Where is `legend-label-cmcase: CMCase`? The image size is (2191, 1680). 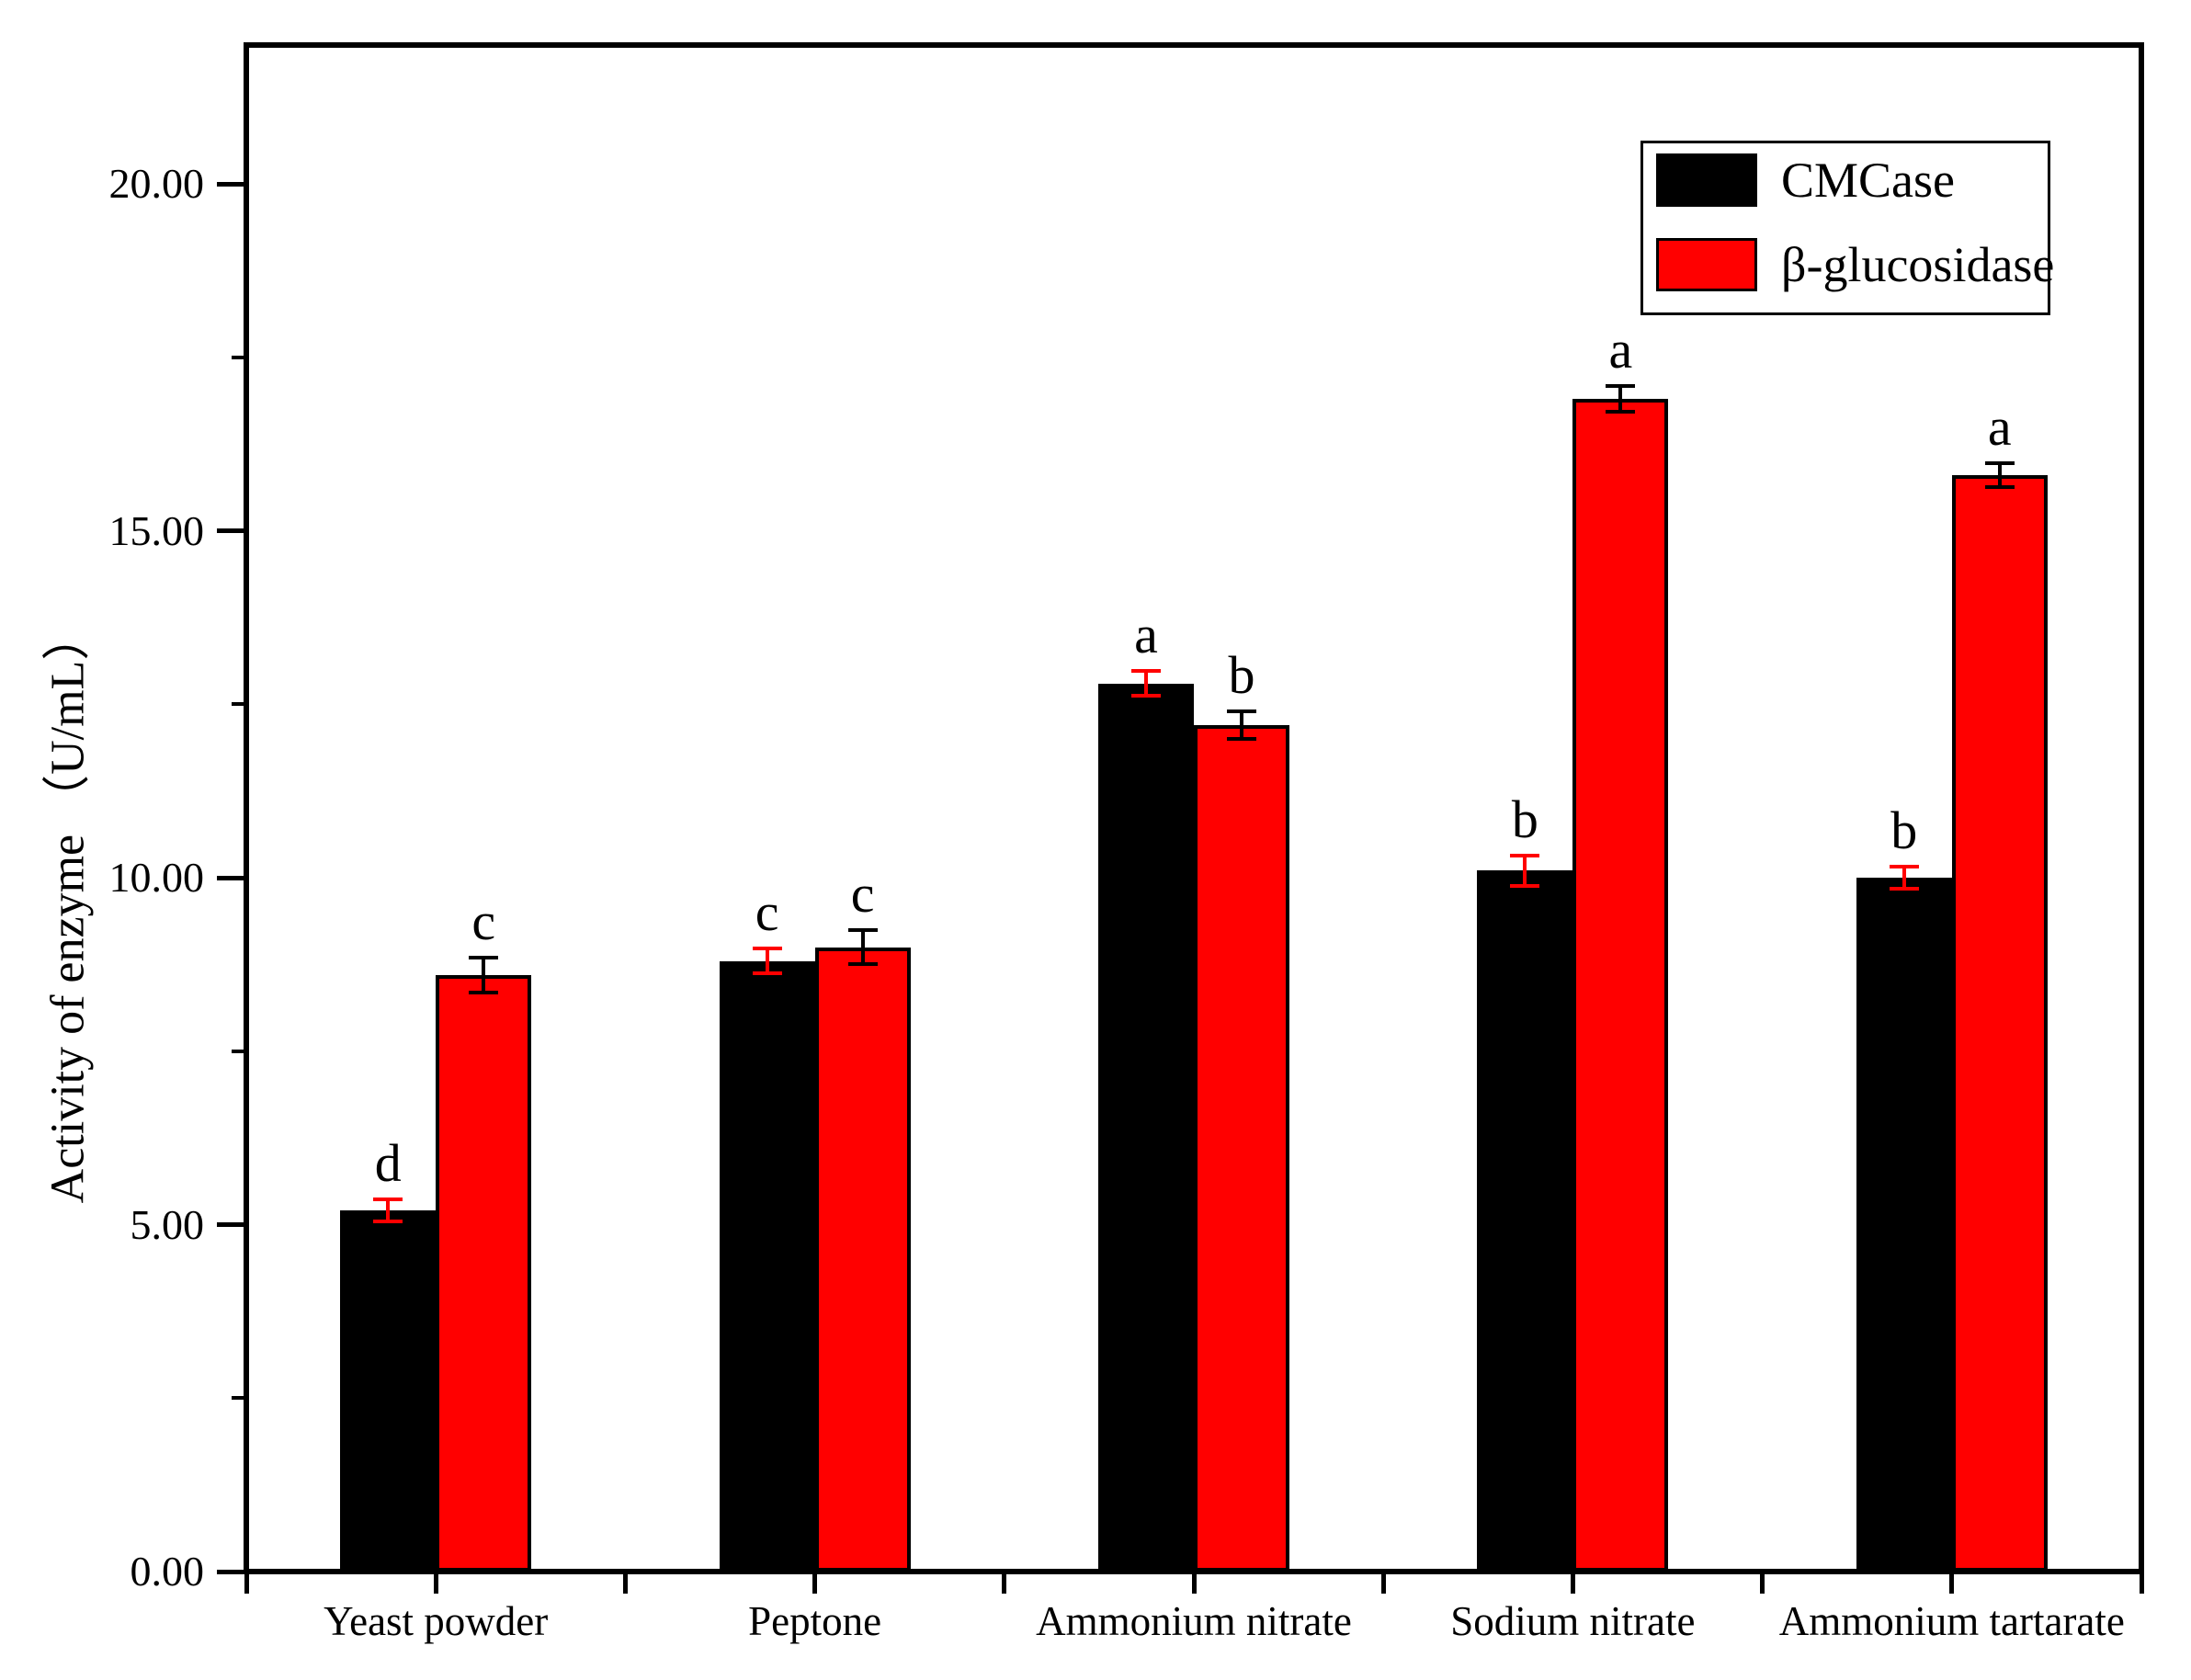
legend-label-cmcase: CMCase is located at coordinates (1868, 180).